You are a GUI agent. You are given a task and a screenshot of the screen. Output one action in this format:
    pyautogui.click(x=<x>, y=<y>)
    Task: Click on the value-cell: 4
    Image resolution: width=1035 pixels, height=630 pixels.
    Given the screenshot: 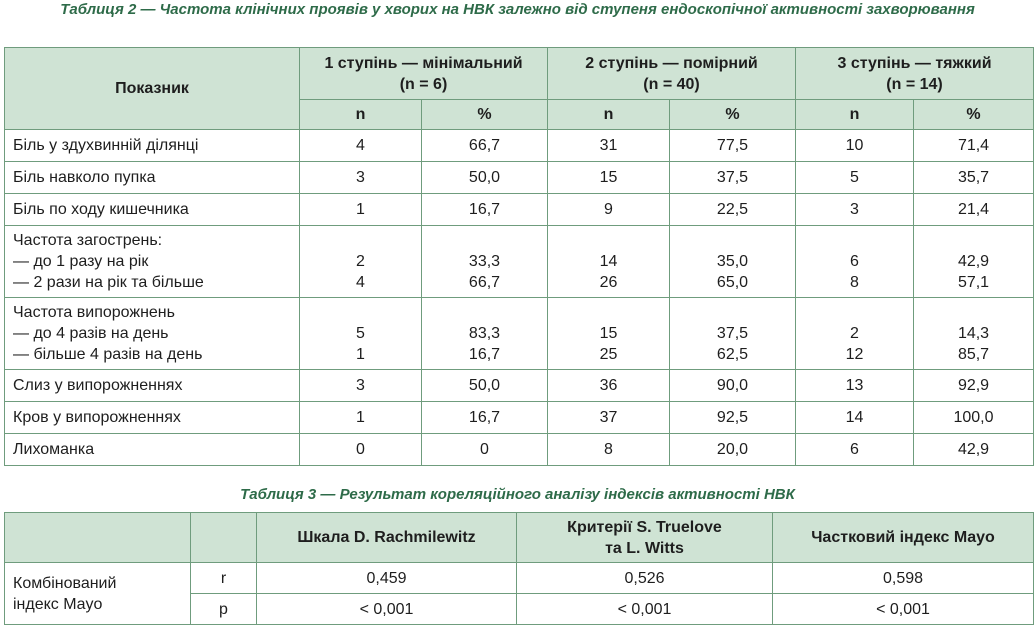 What is the action you would take?
    pyautogui.click(x=360, y=145)
    